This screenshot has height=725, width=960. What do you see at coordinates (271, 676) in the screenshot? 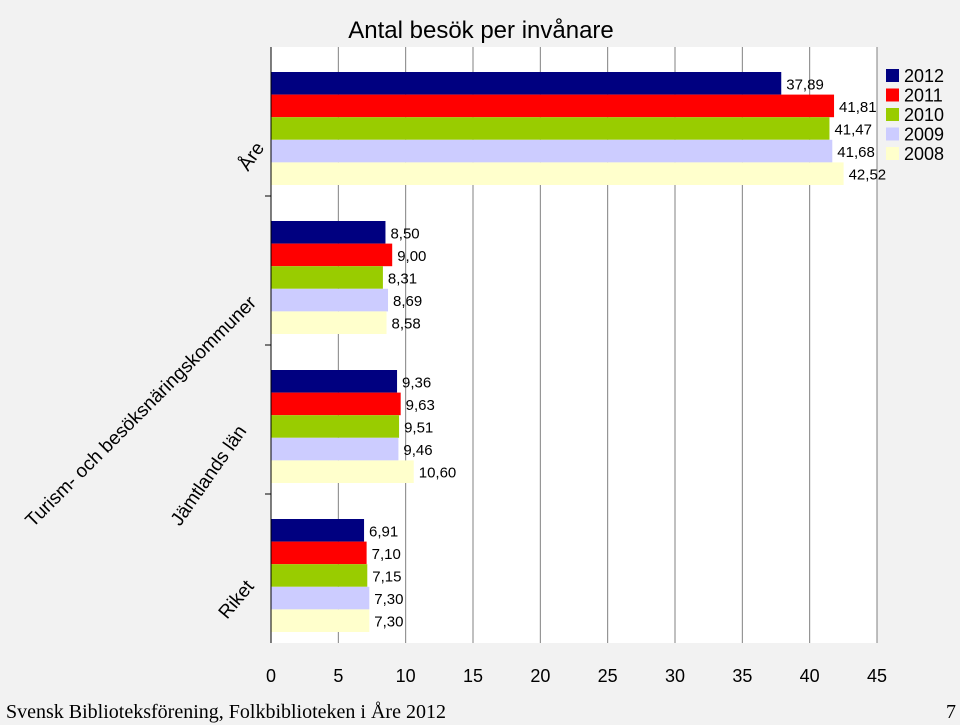
I see `x-tick-label: 0` at bounding box center [271, 676].